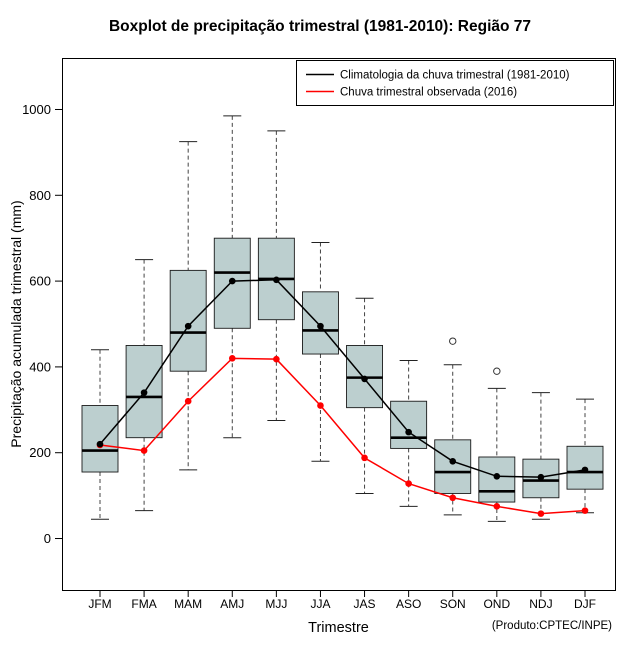  What do you see at coordinates (585, 604) in the screenshot?
I see `x-tick-label: DJF` at bounding box center [585, 604].